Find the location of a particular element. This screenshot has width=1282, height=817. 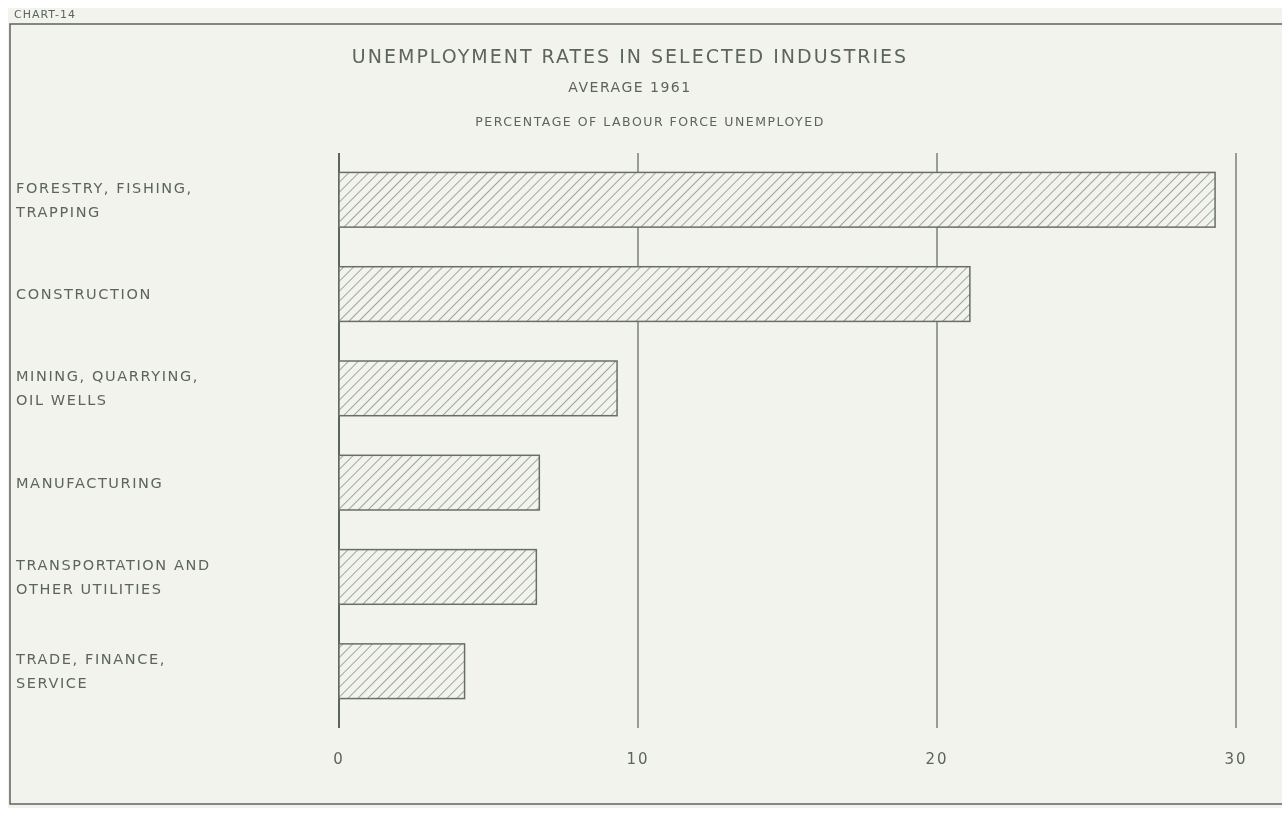

y-tick-label: TRANSPORTATION AND OTHER UTILITIES is located at coordinates (113, 576).